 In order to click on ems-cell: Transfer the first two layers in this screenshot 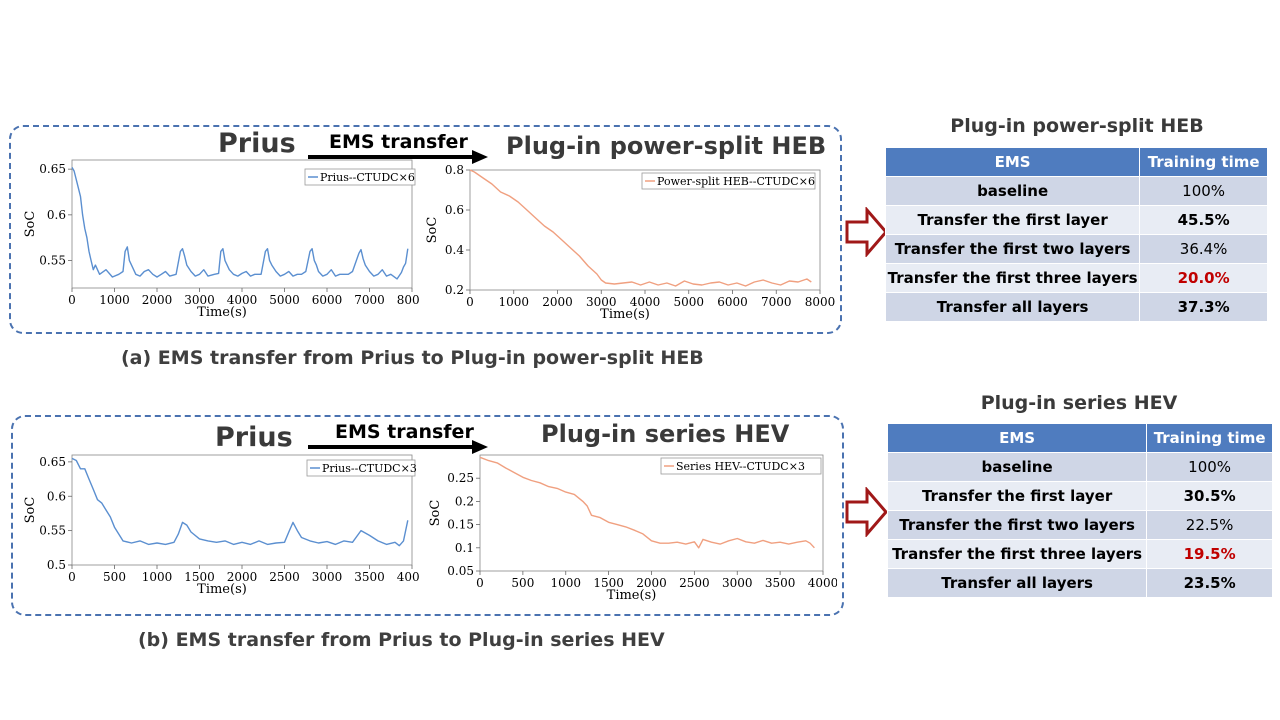, I will do `click(1012, 249)`.